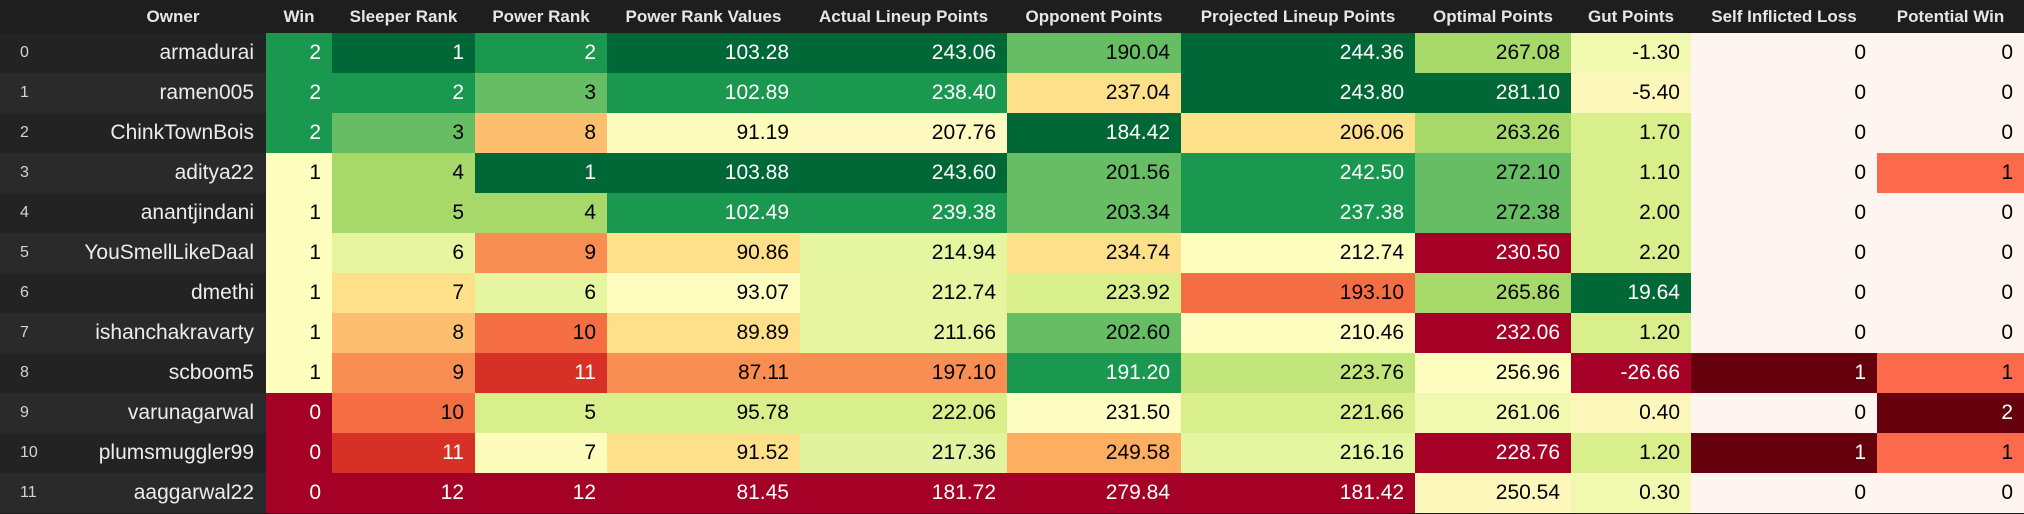  I want to click on column-header-power_rank_values: Power Rank Values, so click(703, 16).